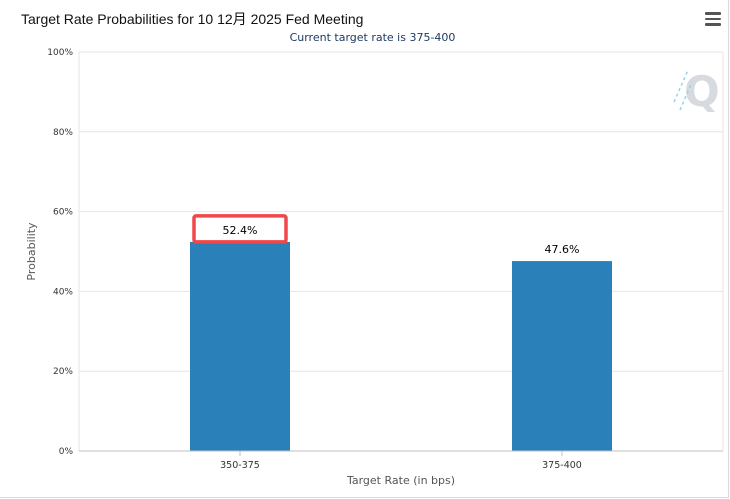  I want to click on y-tick-label: 0%, so click(66, 452).